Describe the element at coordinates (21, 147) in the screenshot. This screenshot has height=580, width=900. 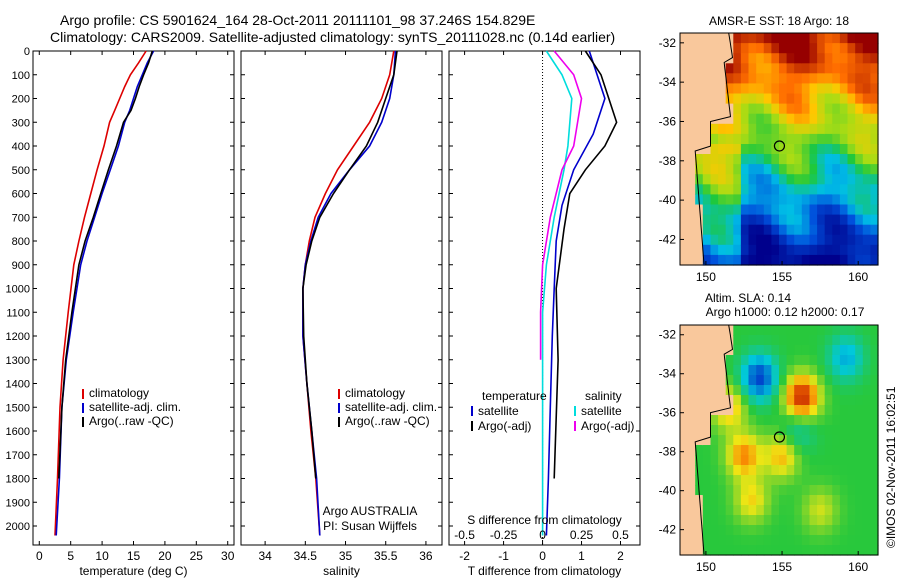
I see `temperature-ytick-label: 400` at that location.